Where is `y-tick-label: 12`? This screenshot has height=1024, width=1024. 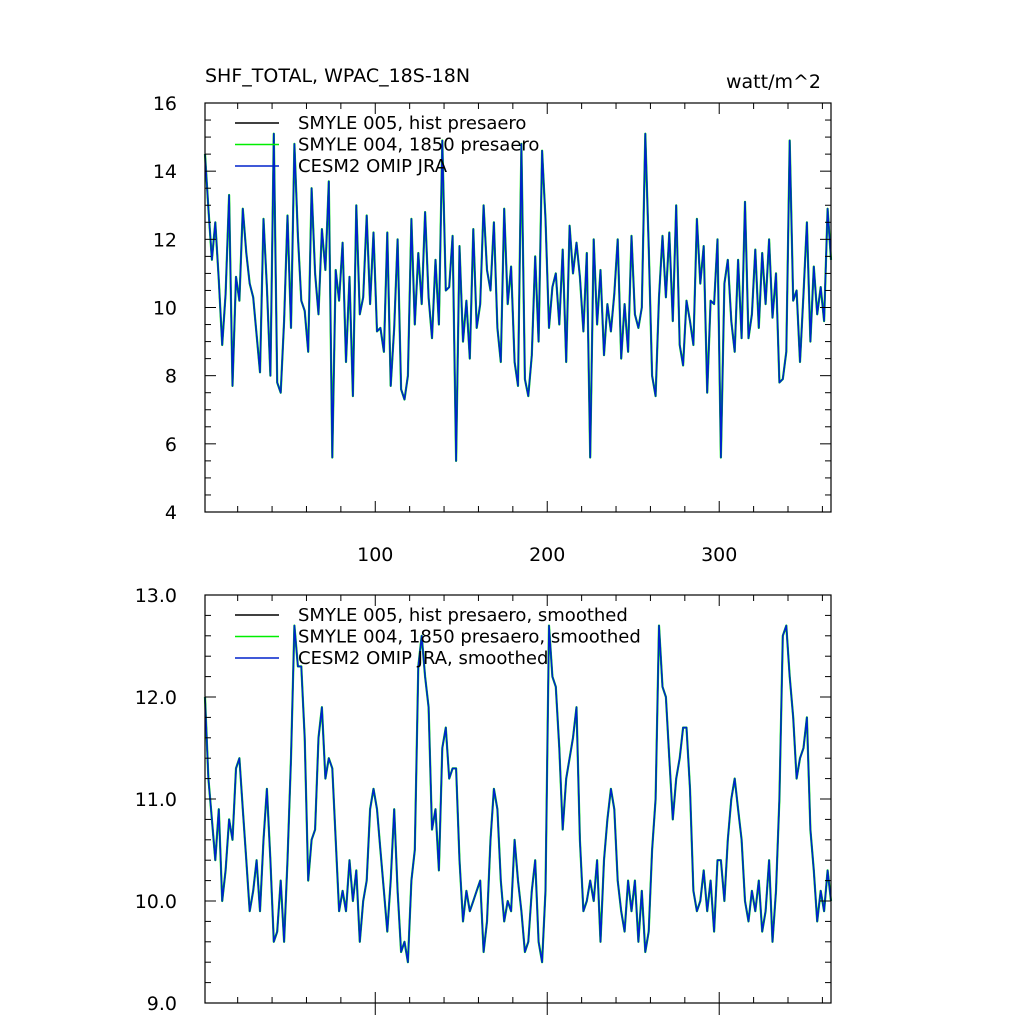
y-tick-label: 12 is located at coordinates (165, 240).